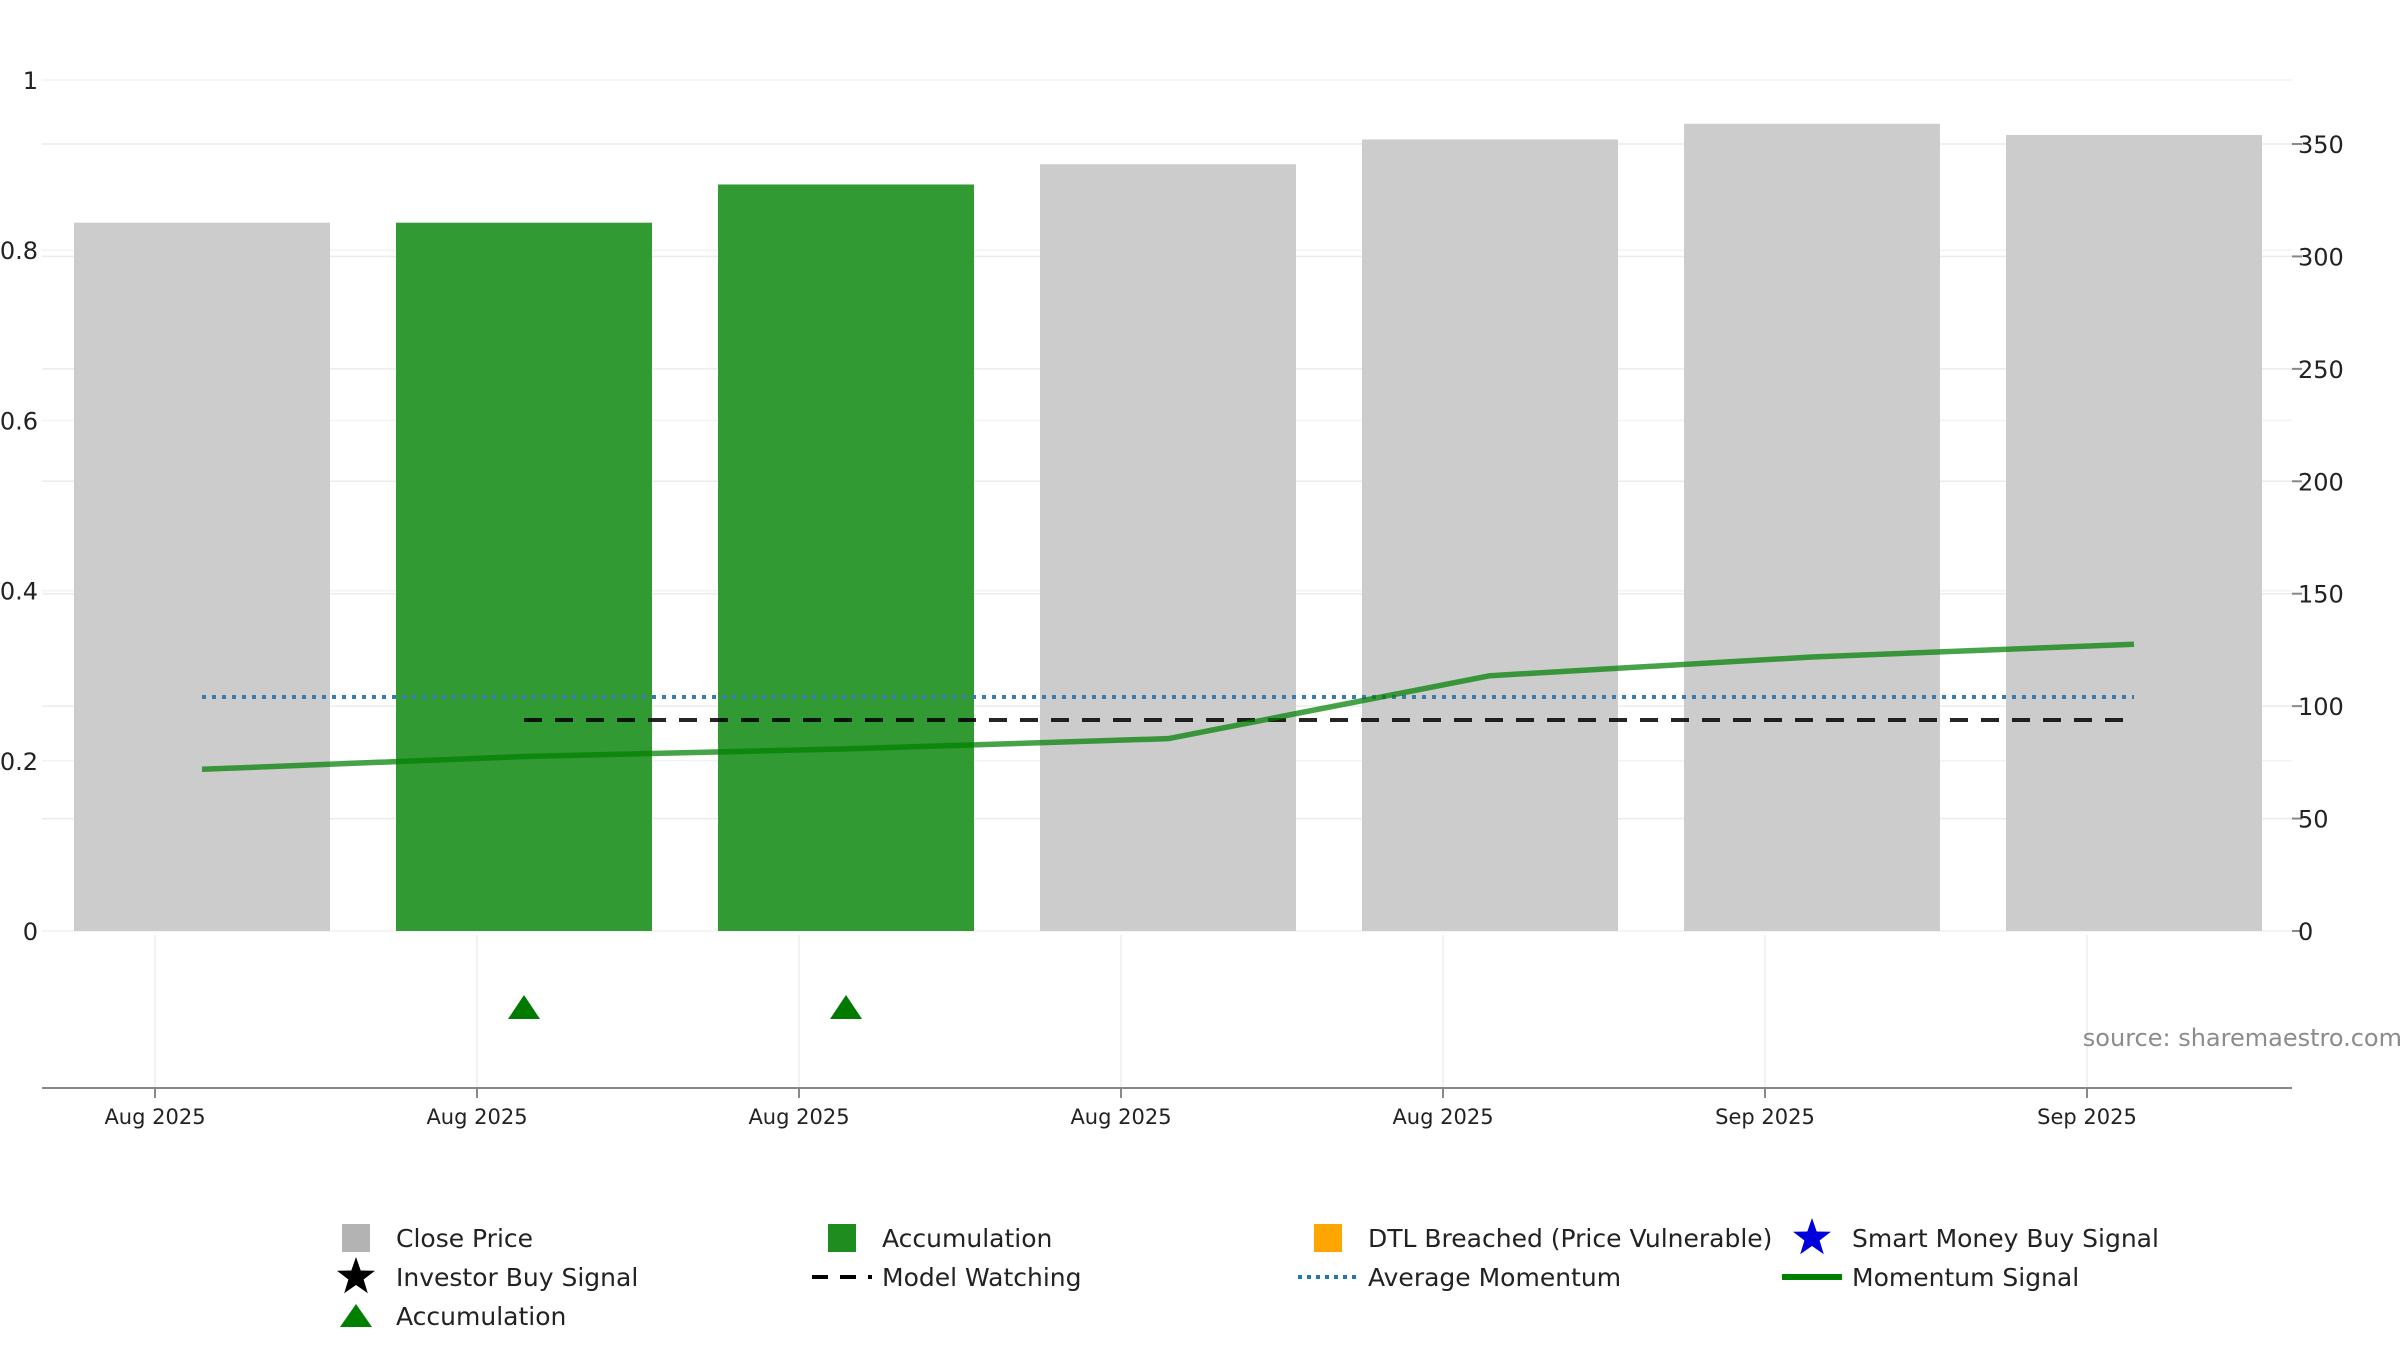 Image resolution: width=2400 pixels, height=1354 pixels. I want to click on legend-item: Average Momentum, so click(1459, 1277).